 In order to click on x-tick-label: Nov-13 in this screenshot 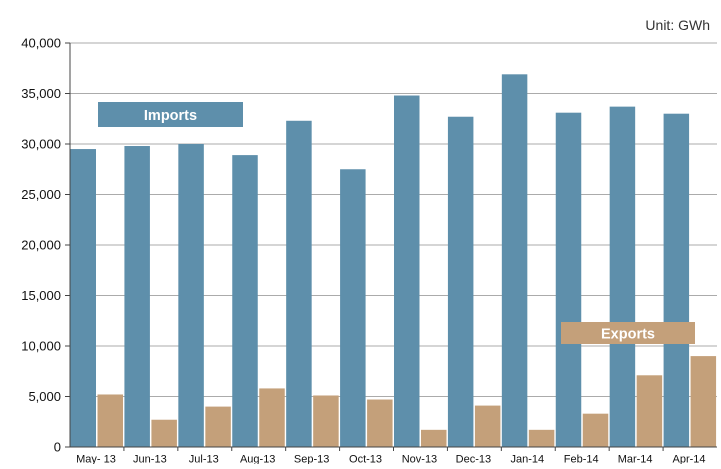, I will do `click(419, 459)`.